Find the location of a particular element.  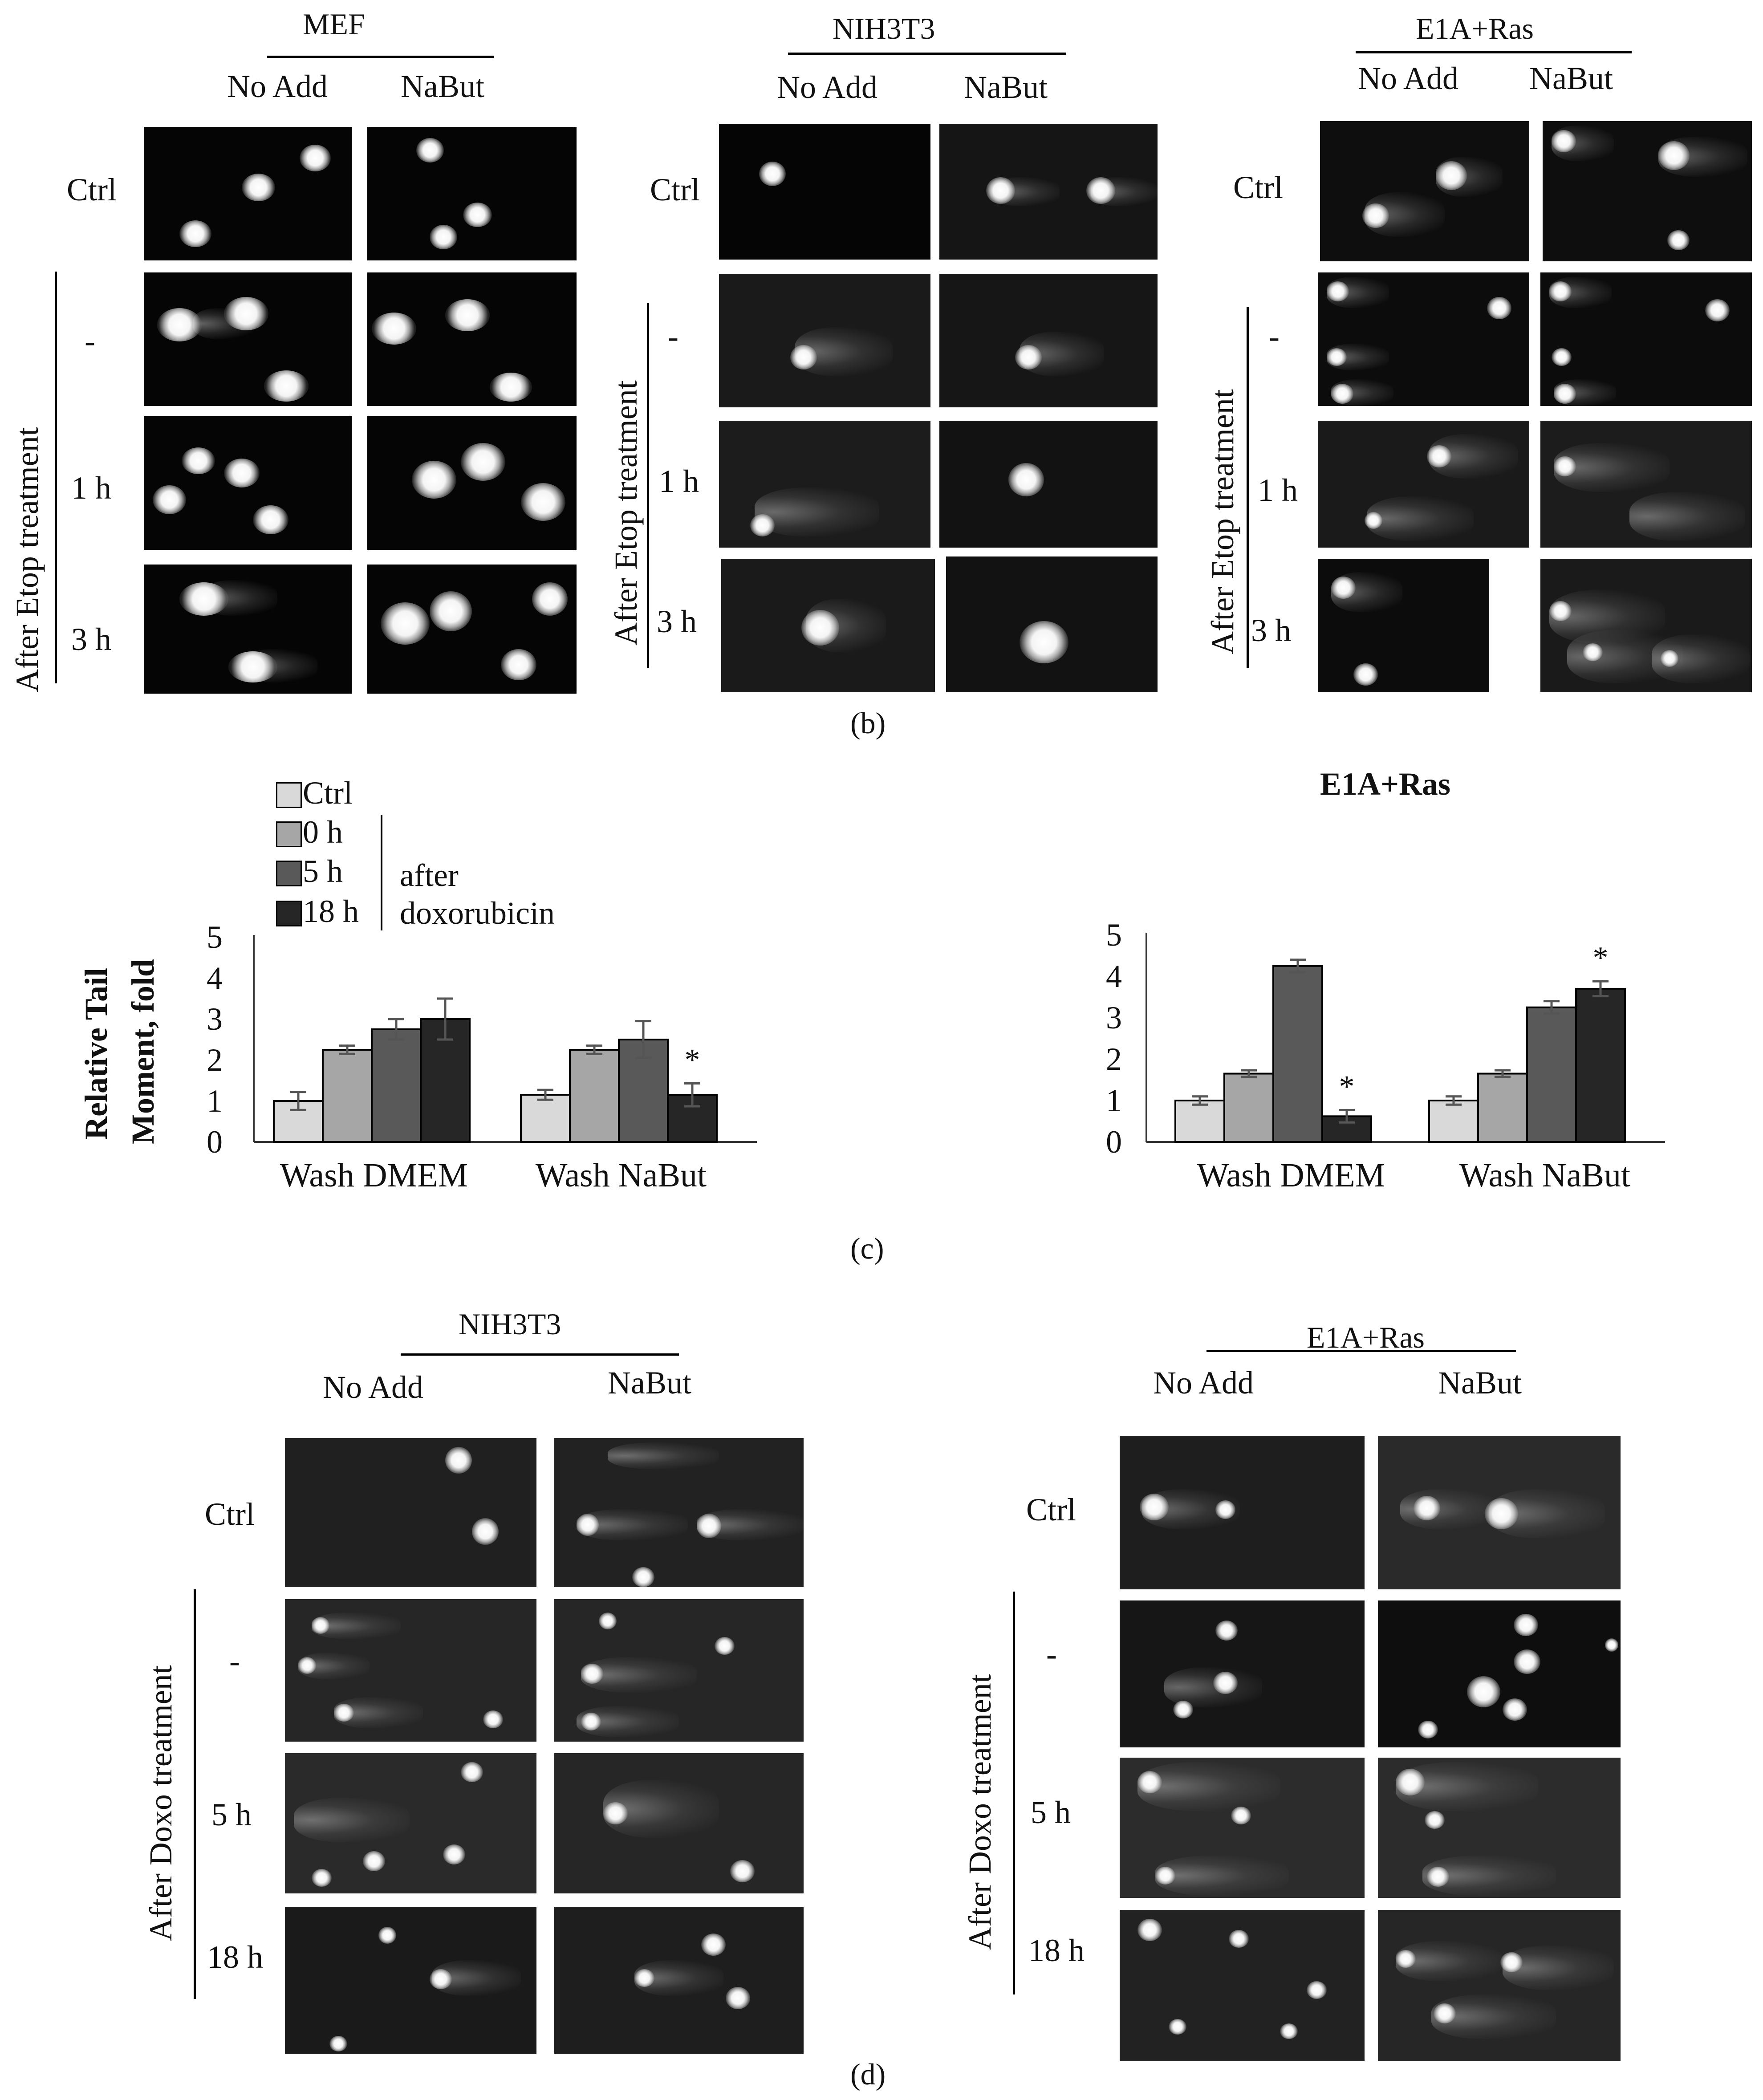

d-e1a-side-rule is located at coordinates (1014, 1793).